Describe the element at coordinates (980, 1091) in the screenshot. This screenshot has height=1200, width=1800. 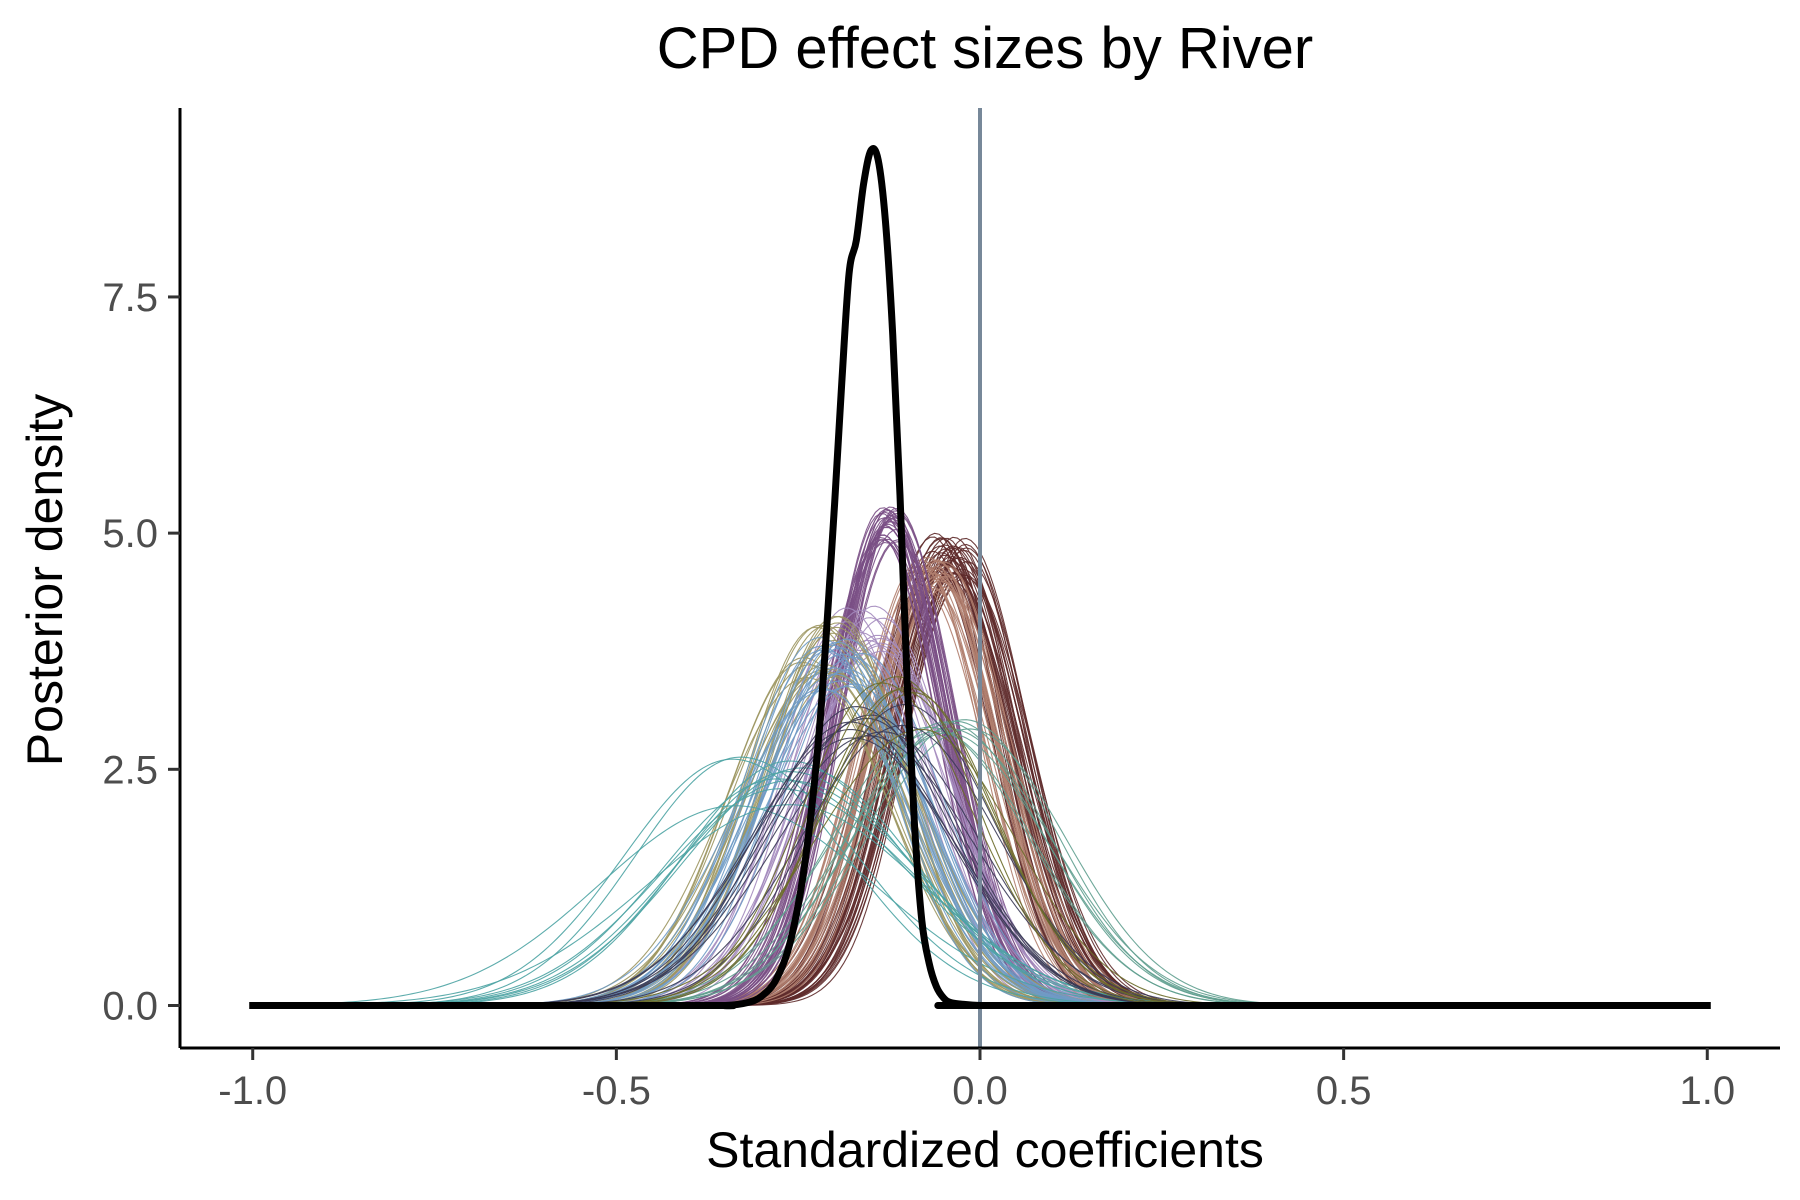
I see `x-tick-label: 0.0` at that location.